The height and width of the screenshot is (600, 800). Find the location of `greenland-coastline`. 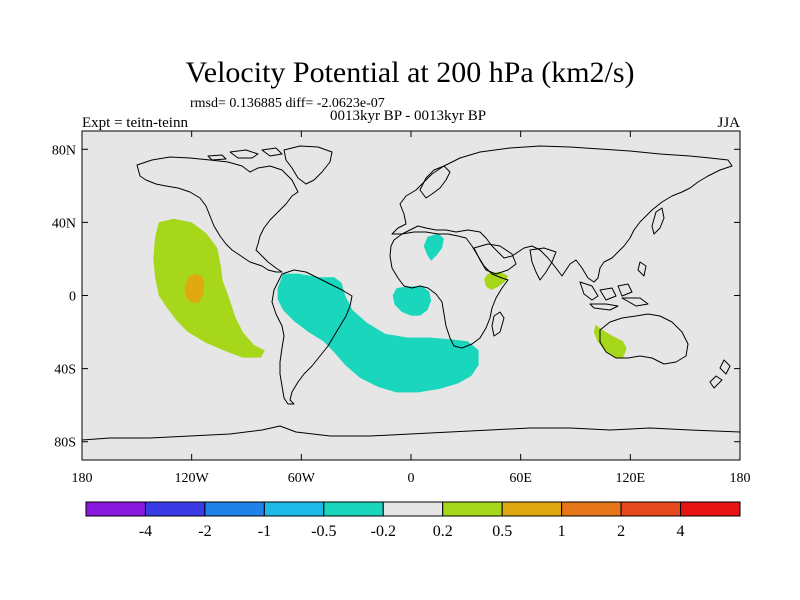

greenland-coastline is located at coordinates (308, 165).